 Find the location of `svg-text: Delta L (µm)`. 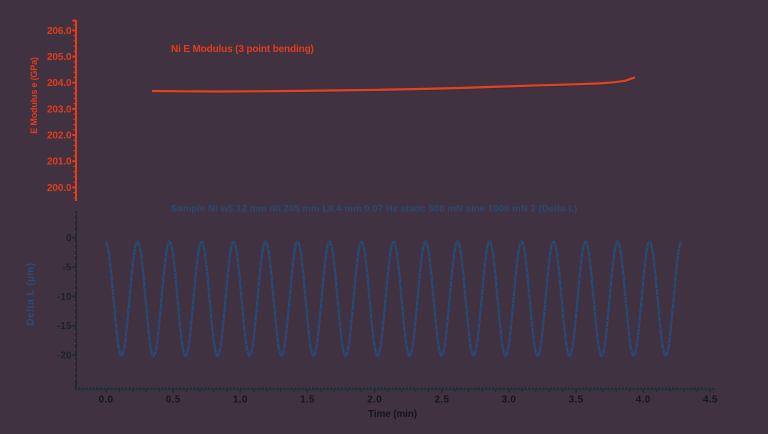

svg-text: Delta L (µm) is located at coordinates (31, 293).